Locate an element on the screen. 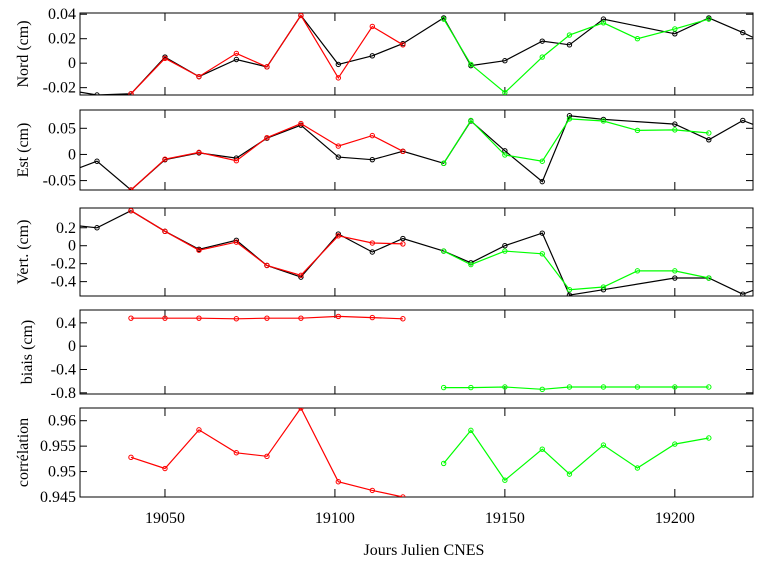  y-tick-label: 0.02 is located at coordinates (62, 39).